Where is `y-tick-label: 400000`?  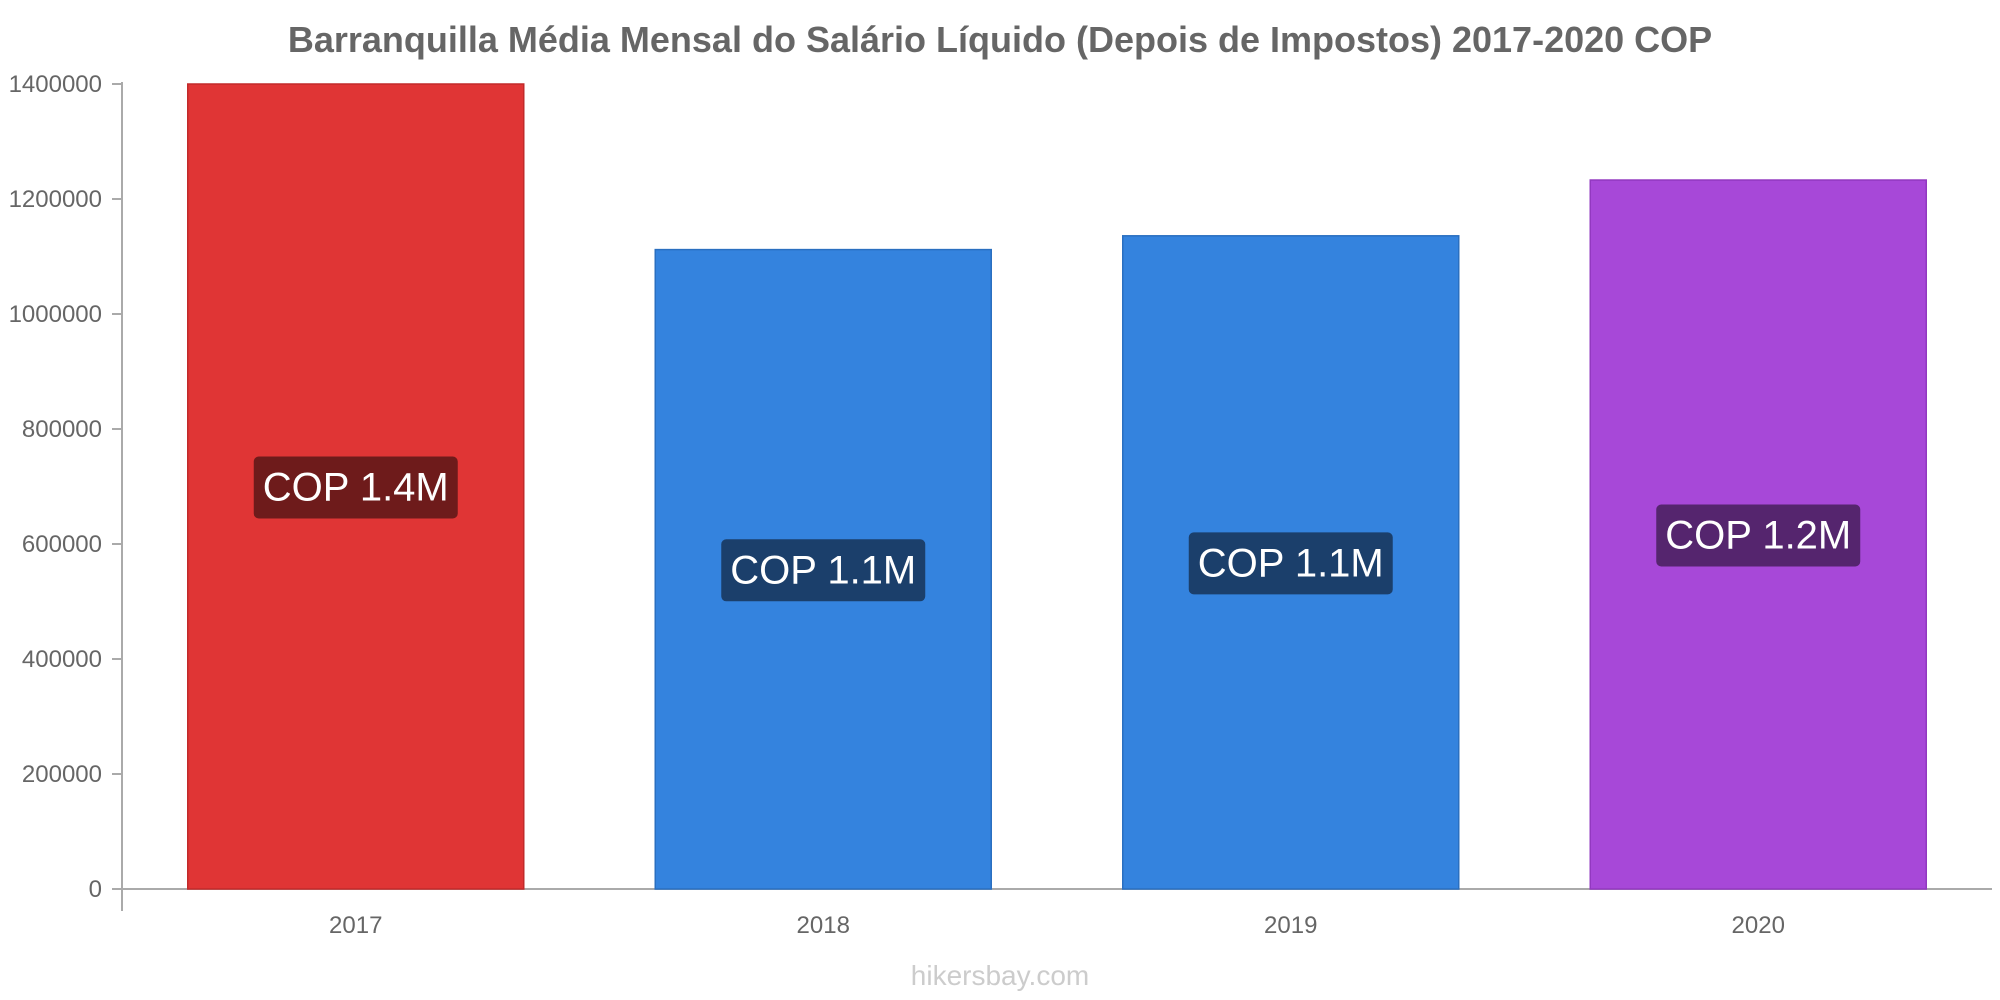 y-tick-label: 400000 is located at coordinates (62, 659).